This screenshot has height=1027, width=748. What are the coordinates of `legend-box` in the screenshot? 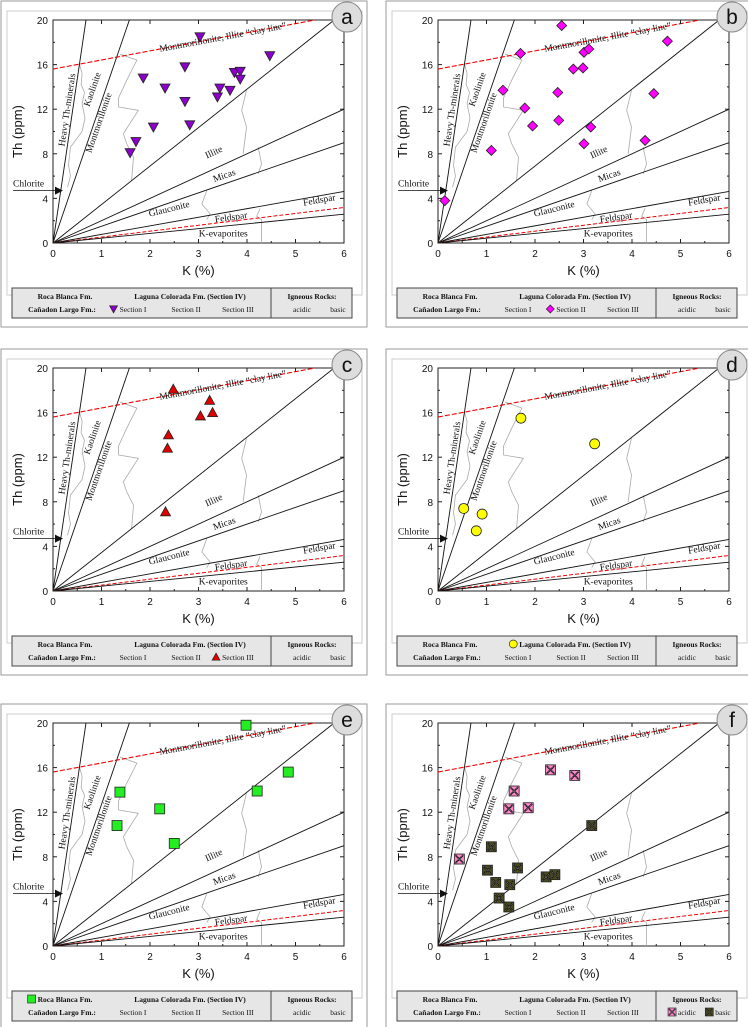 It's located at (182, 651).